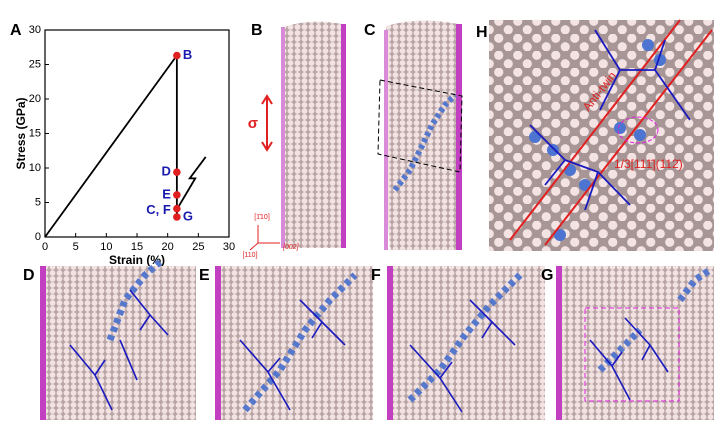 The image size is (726, 428). What do you see at coordinates (166, 193) in the screenshot?
I see `point-label: E` at bounding box center [166, 193].